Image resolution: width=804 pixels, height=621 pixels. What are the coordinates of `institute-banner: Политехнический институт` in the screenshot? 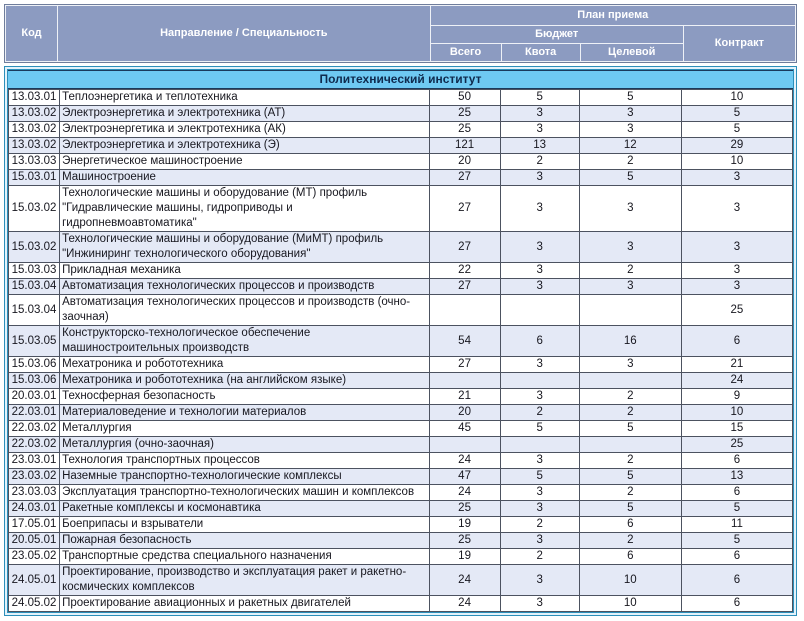 It's located at (400, 79).